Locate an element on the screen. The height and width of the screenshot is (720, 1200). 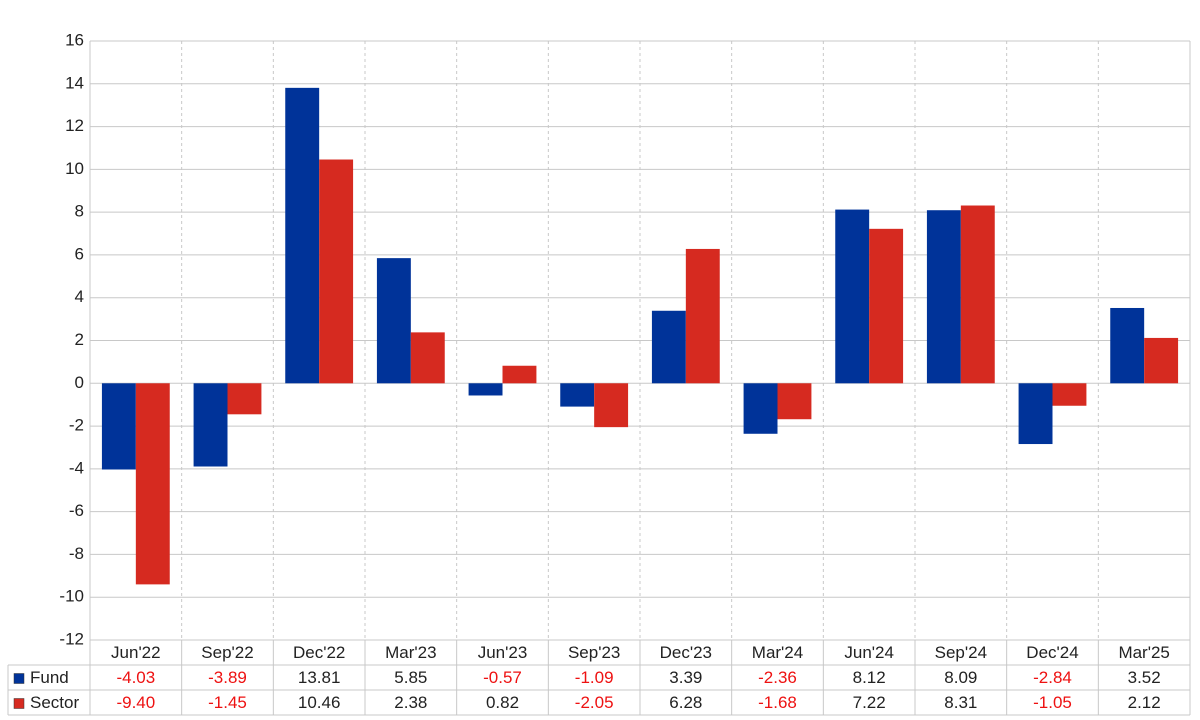
table-value: -2.05 is located at coordinates (594, 702).